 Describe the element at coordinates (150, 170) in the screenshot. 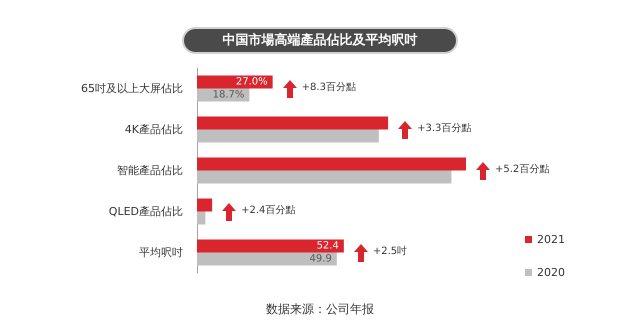

I see `y-tick-label: 智能產品佔比` at that location.